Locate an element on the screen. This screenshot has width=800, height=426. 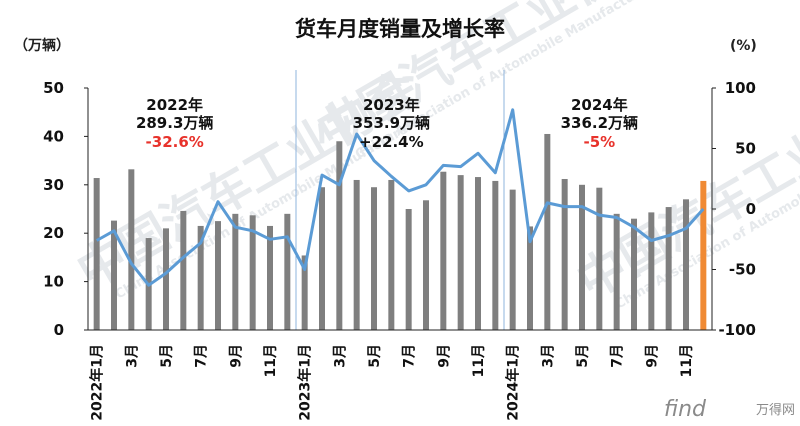
left-axis-unit: （万辆） is located at coordinates (42, 45).